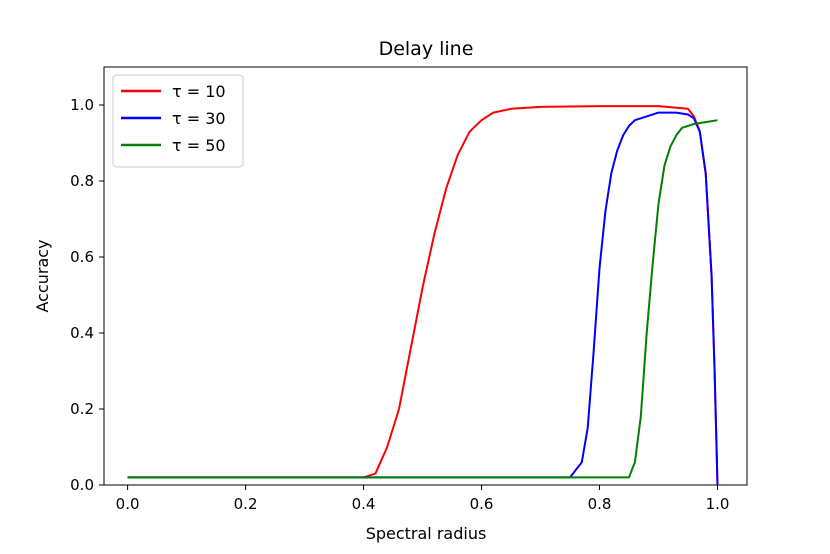  I want to click on y-tick-label: 1.0, so click(82, 105).